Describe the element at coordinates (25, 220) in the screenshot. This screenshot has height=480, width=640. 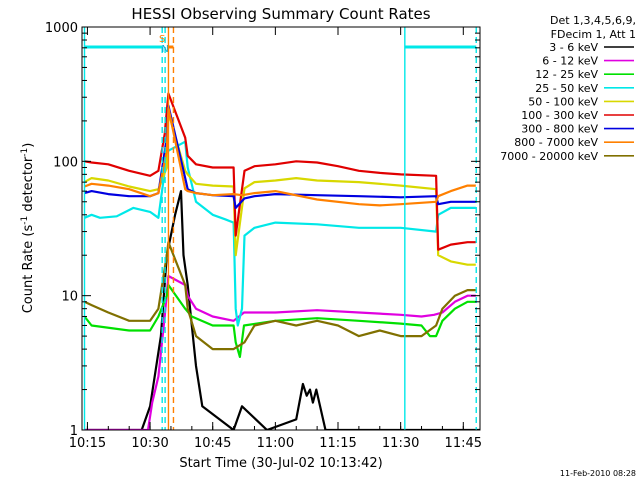
I see `y-label-sup-1: -1` at that location.